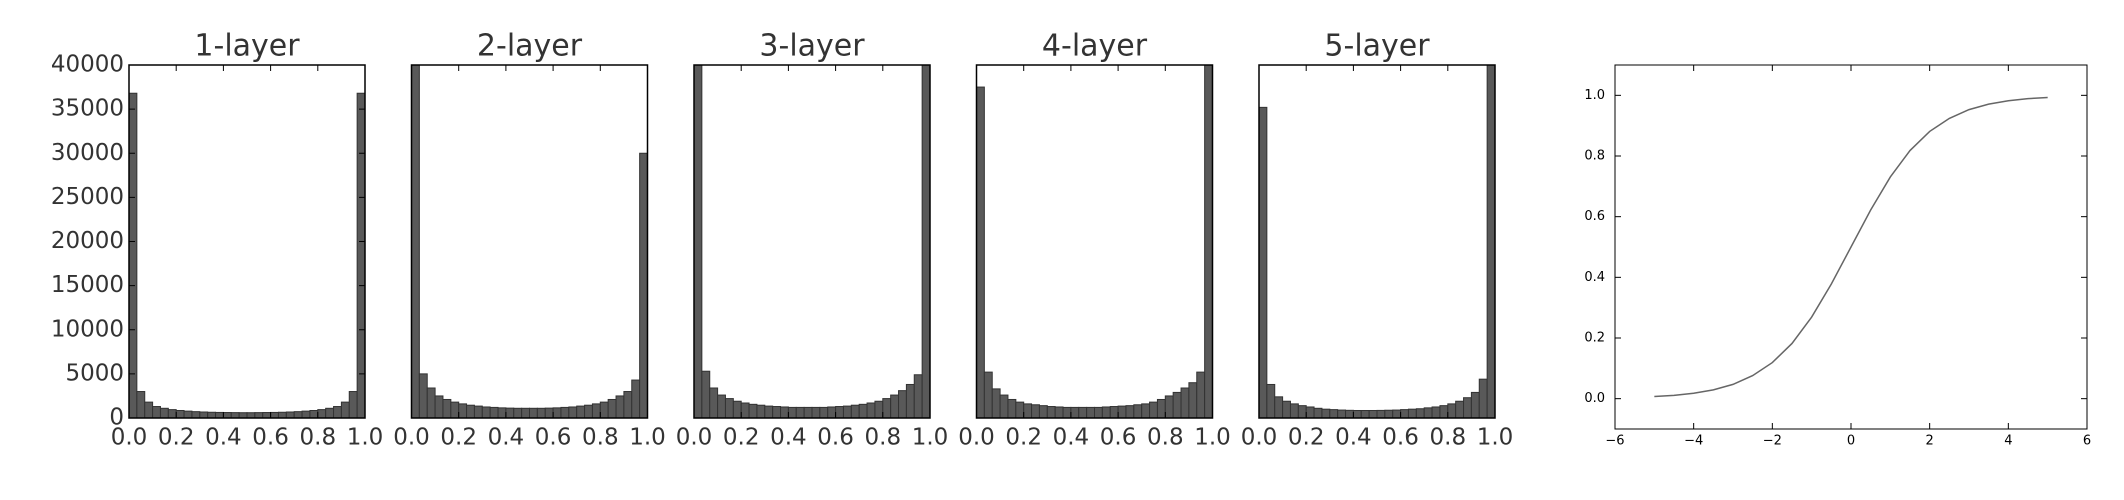 The width and height of the screenshot is (2124, 500). What do you see at coordinates (87, 285) in the screenshot?
I see `y-tick-label: 15000` at bounding box center [87, 285].